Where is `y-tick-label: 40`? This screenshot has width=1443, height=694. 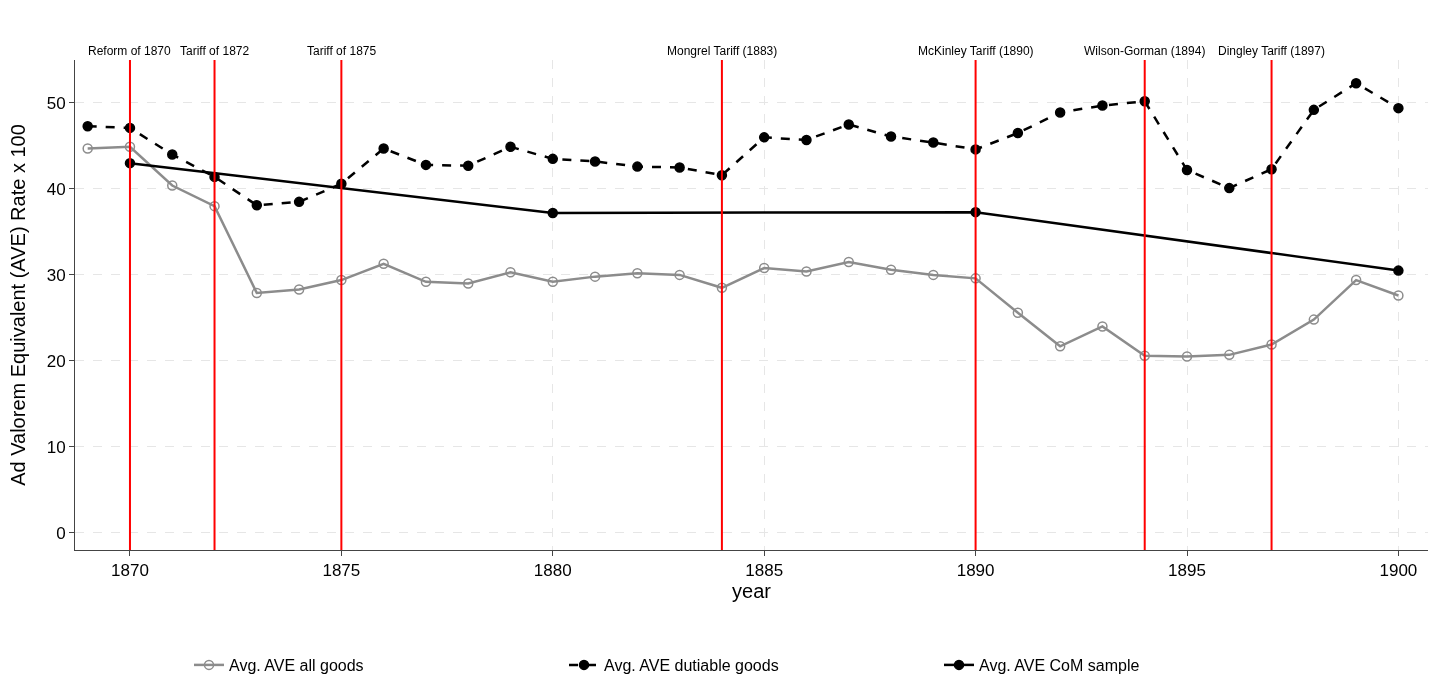 y-tick-label: 40 is located at coordinates (56, 189).